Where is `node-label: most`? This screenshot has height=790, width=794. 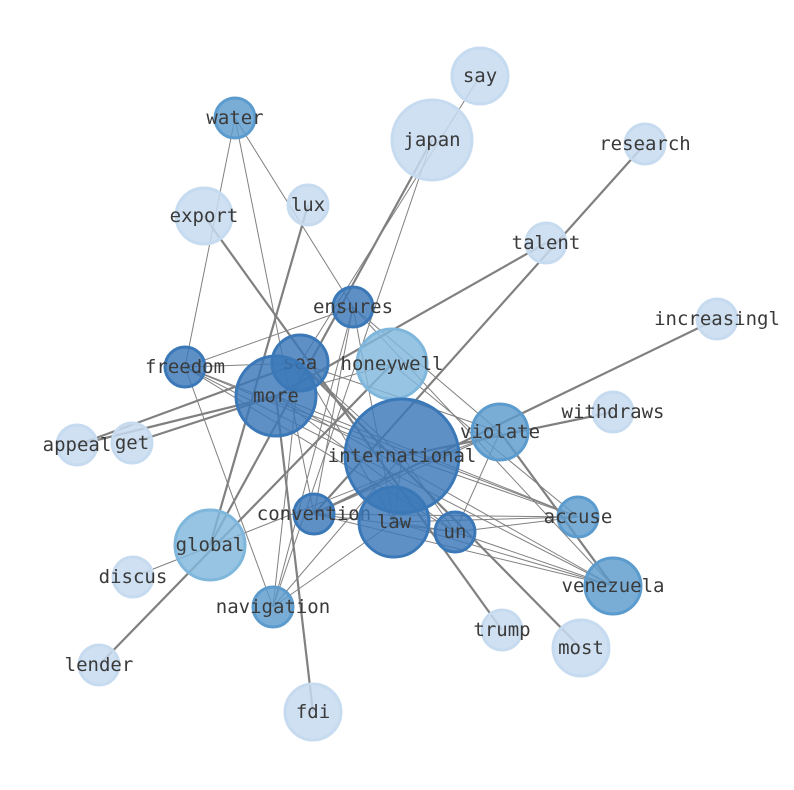
node-label: most is located at coordinates (581, 648).